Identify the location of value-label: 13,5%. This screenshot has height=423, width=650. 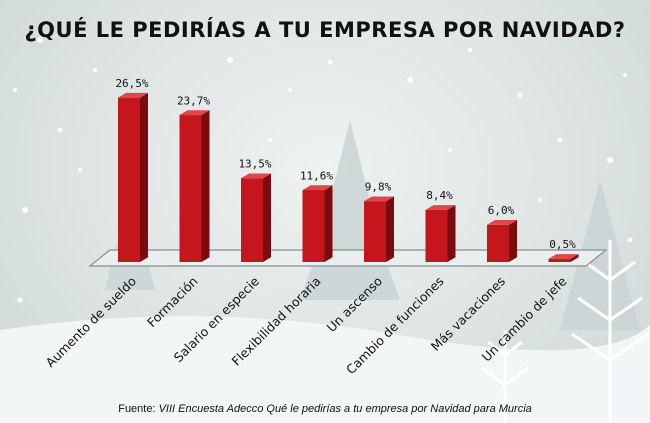
(254, 164).